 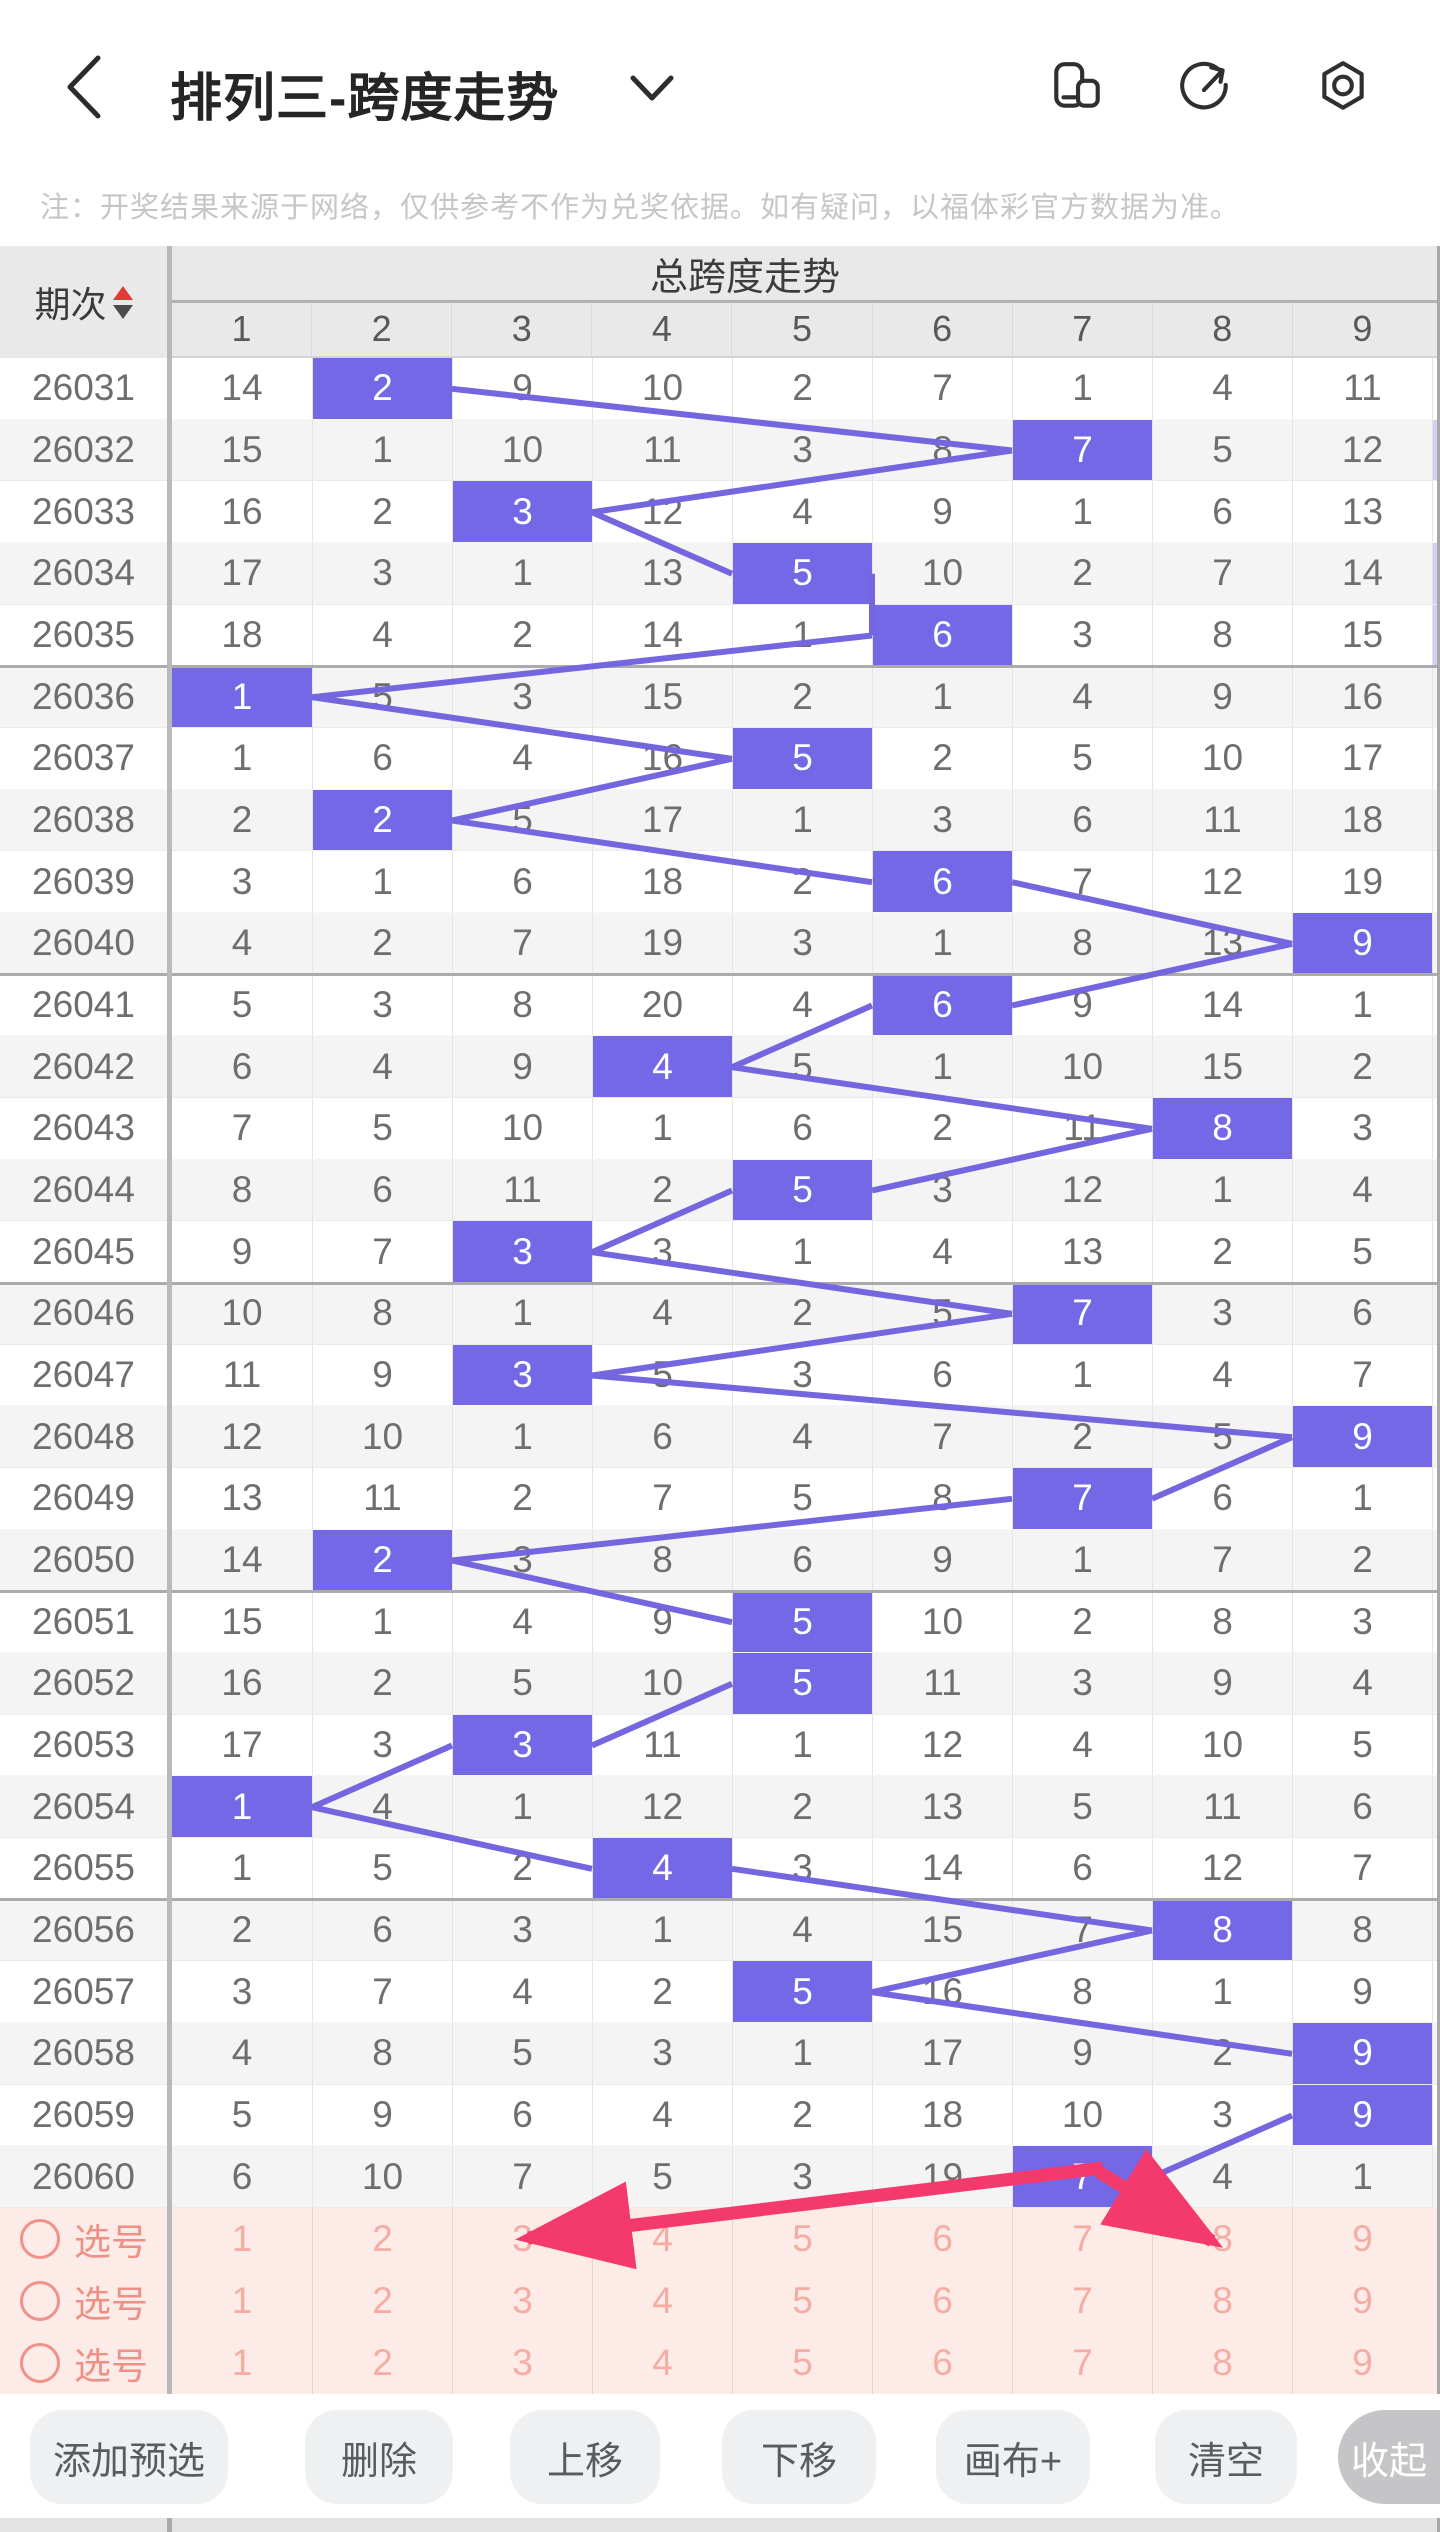 I want to click on toolbar-button-6: 清空, so click(x=1226, y=2457).